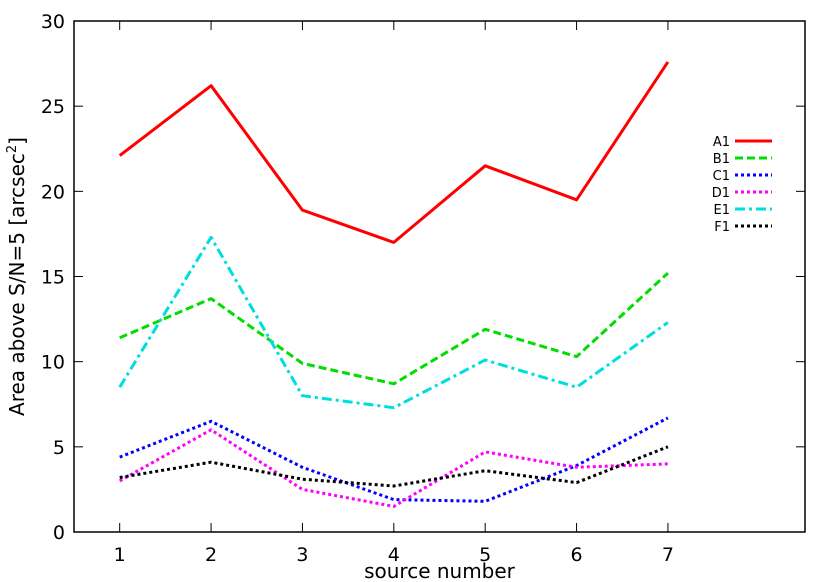 The width and height of the screenshot is (830, 582). I want to click on y-tick-label: 5, so click(59, 448).